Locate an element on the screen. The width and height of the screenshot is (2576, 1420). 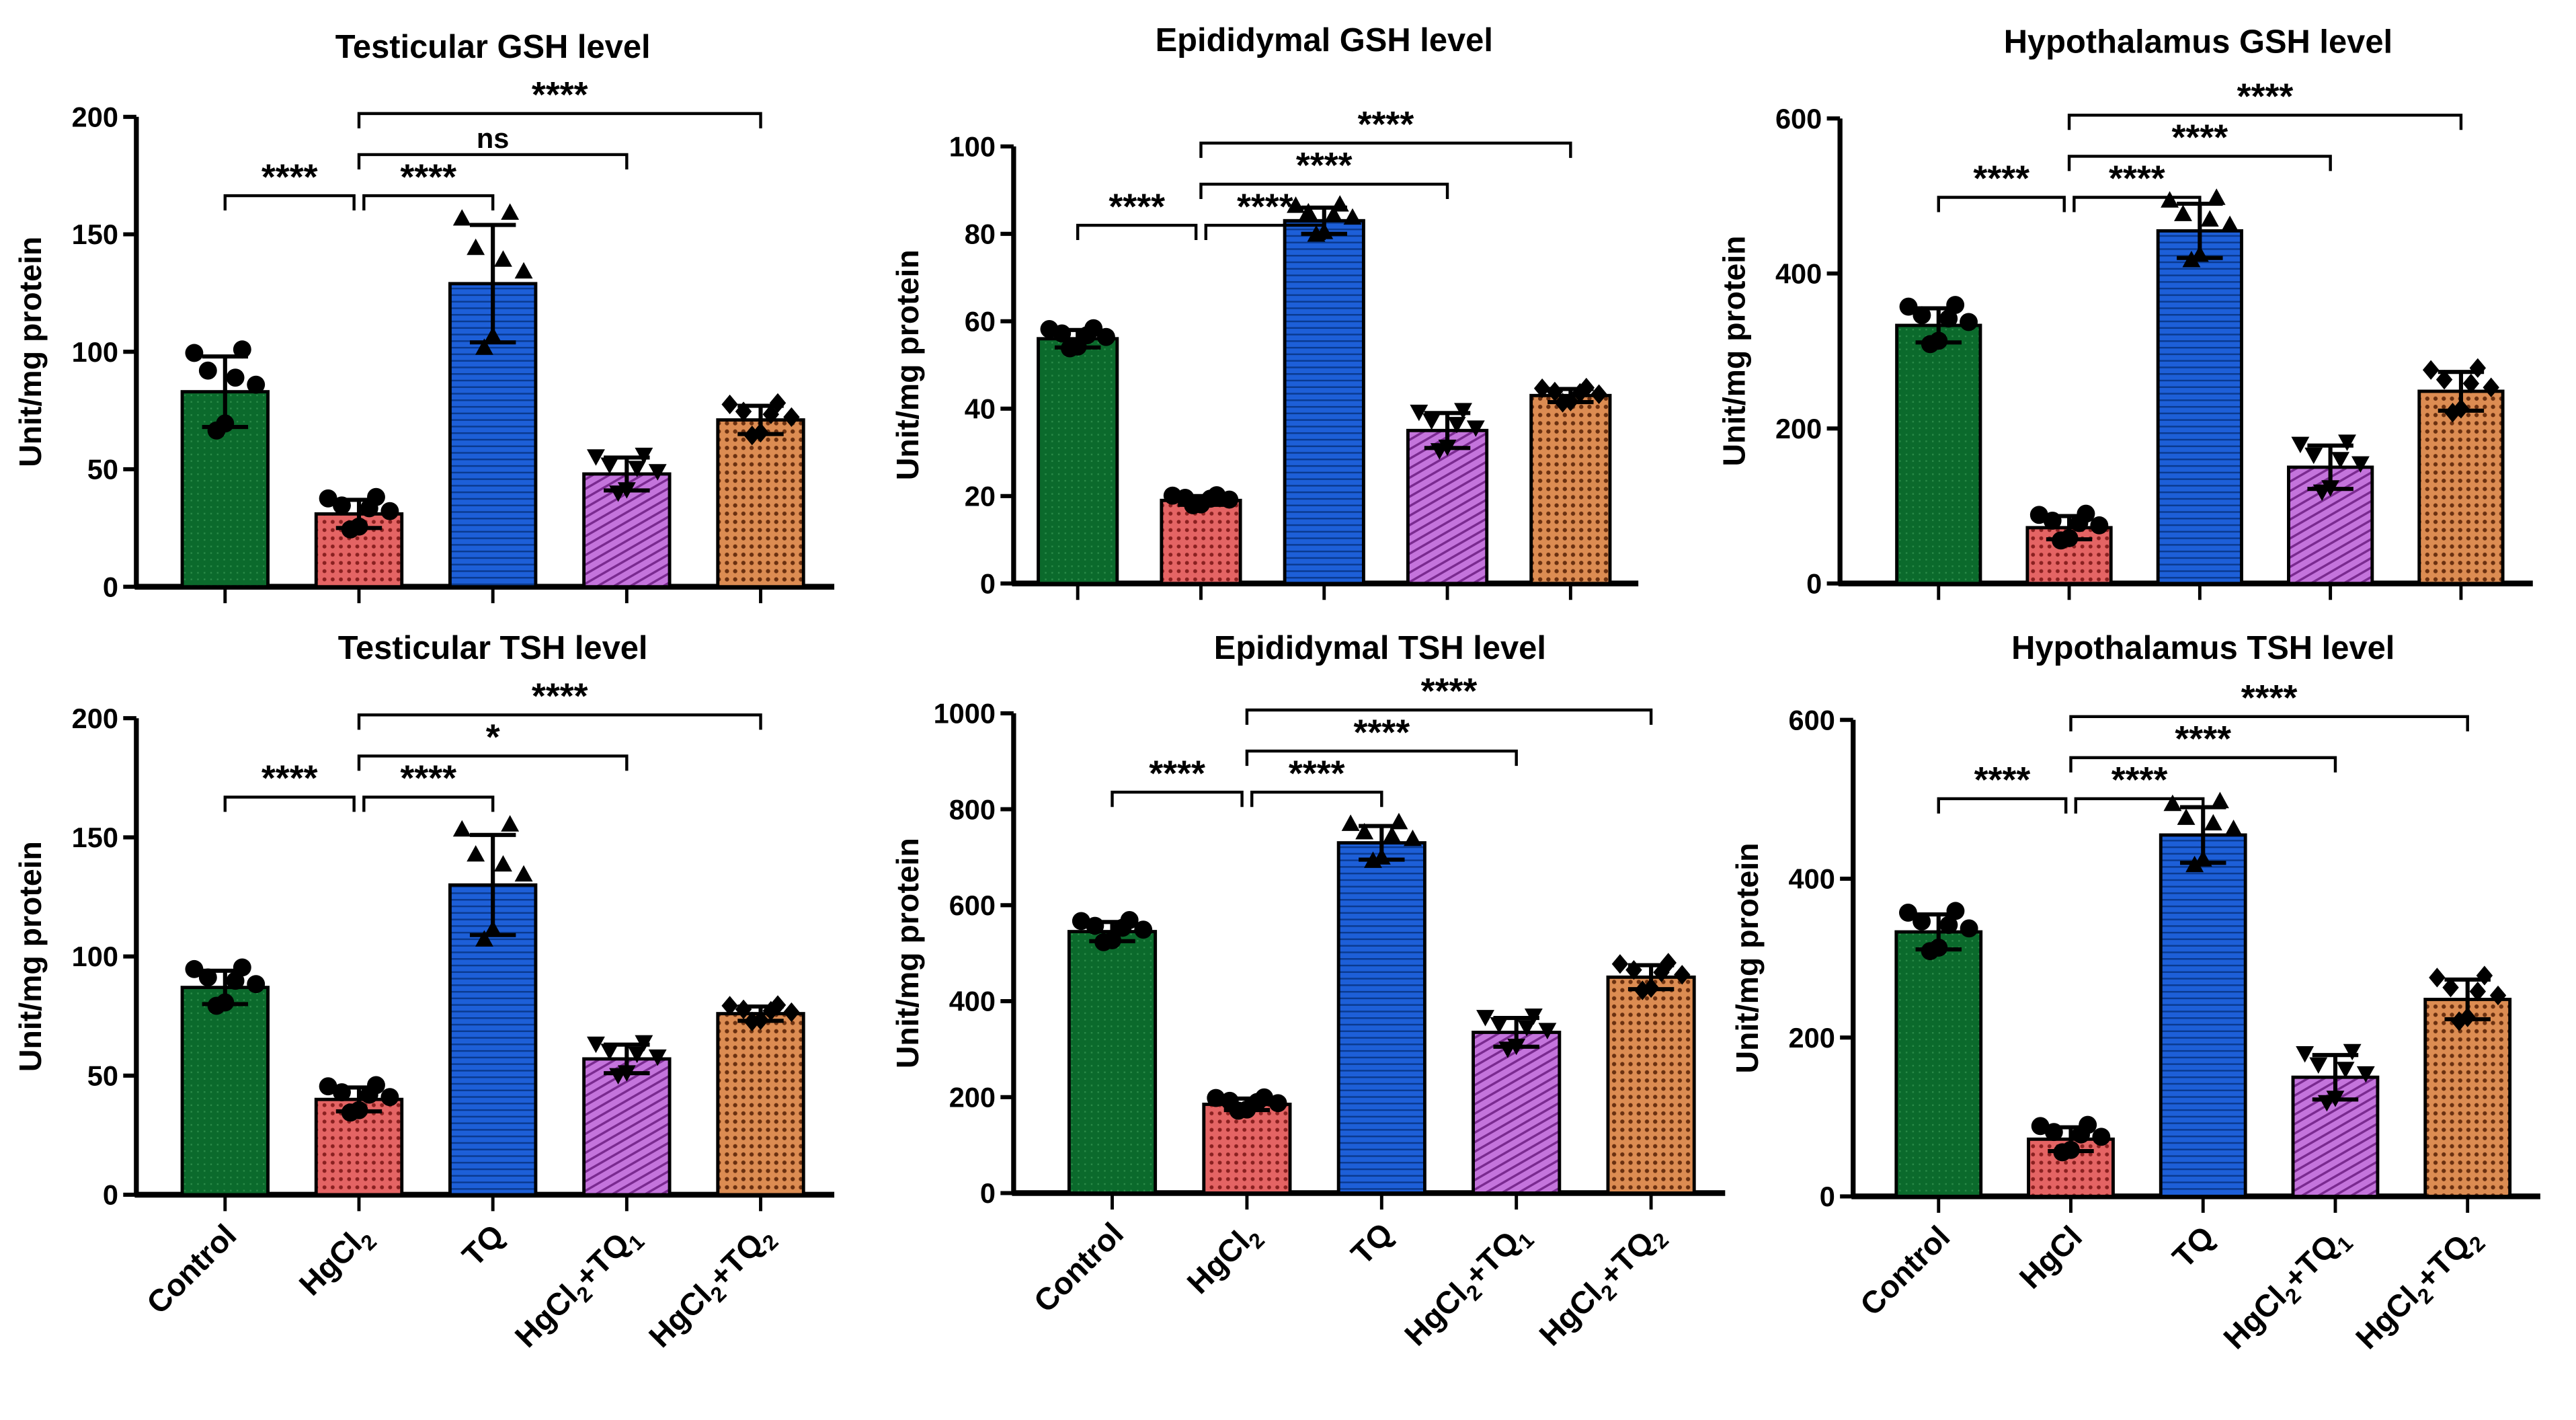
y-axis-label: Unit/mg protein is located at coordinates (30, 957).